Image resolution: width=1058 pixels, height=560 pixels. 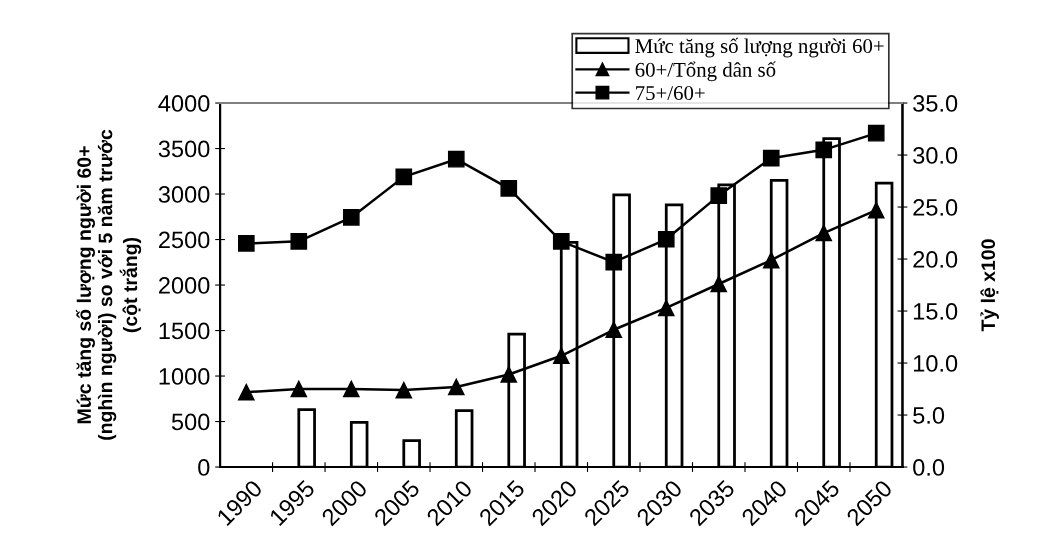 I want to click on y2-tick-label: 5.0, so click(x=929, y=415).